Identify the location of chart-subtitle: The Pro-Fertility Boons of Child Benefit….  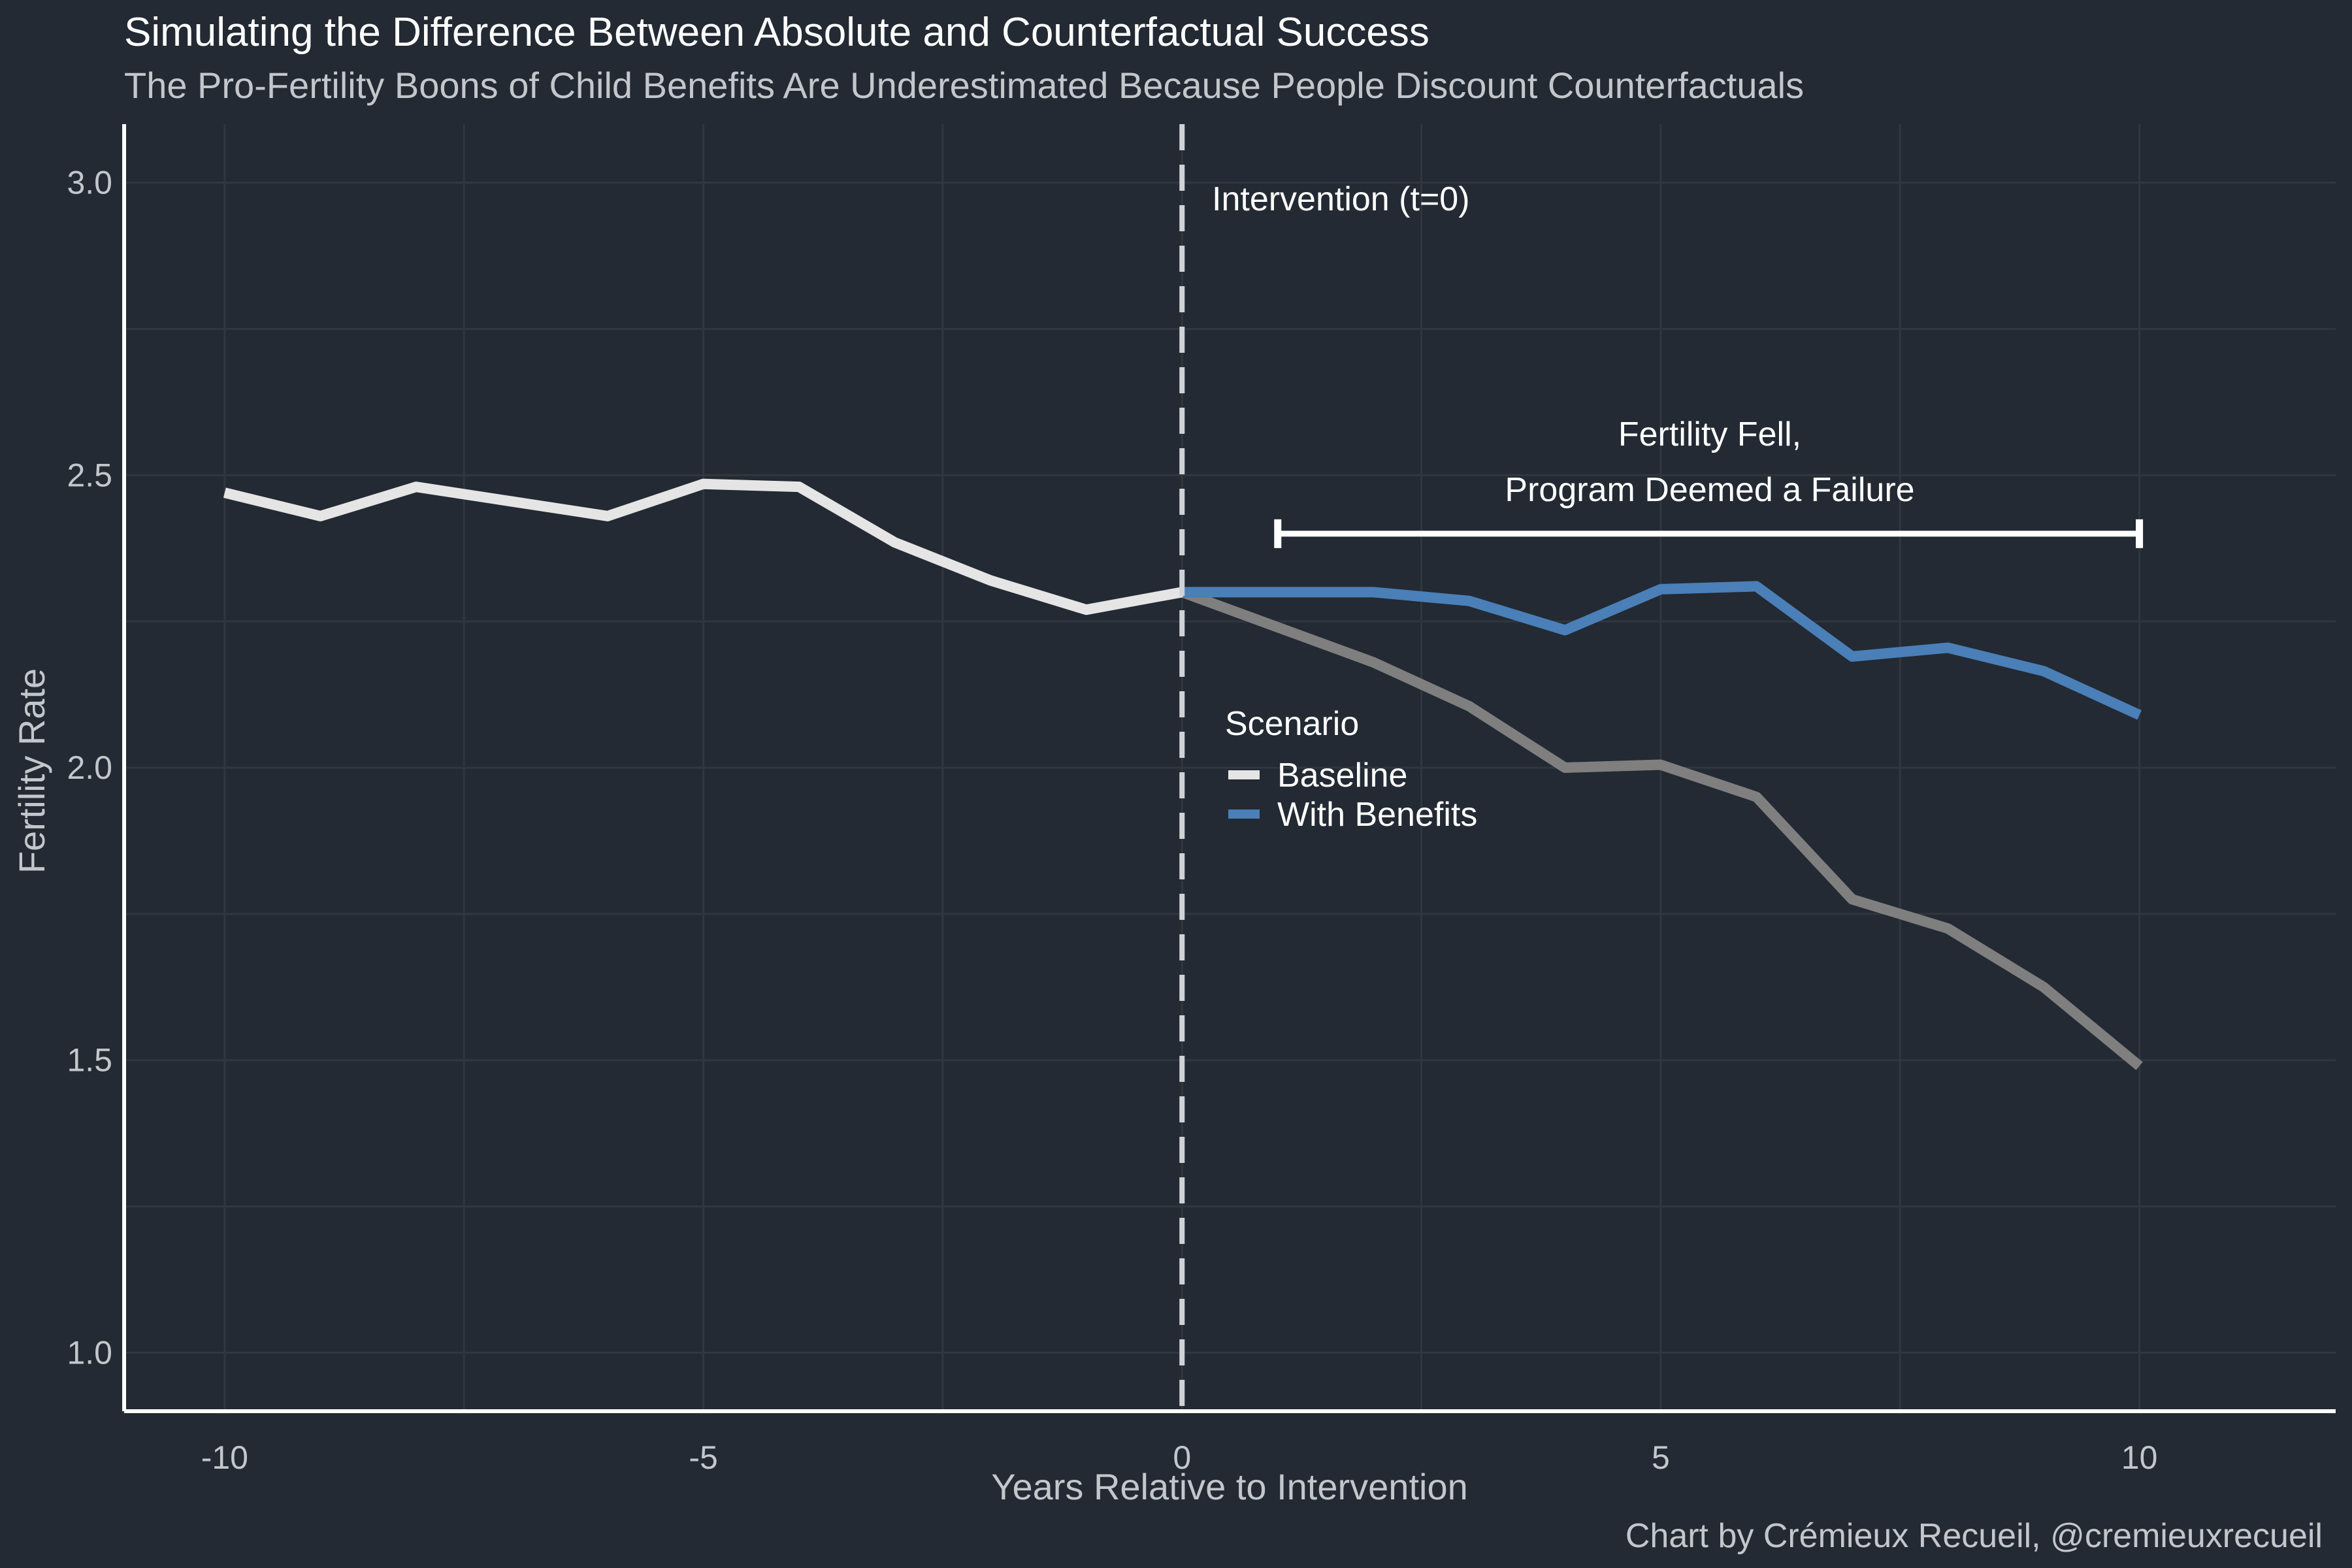
(964, 85).